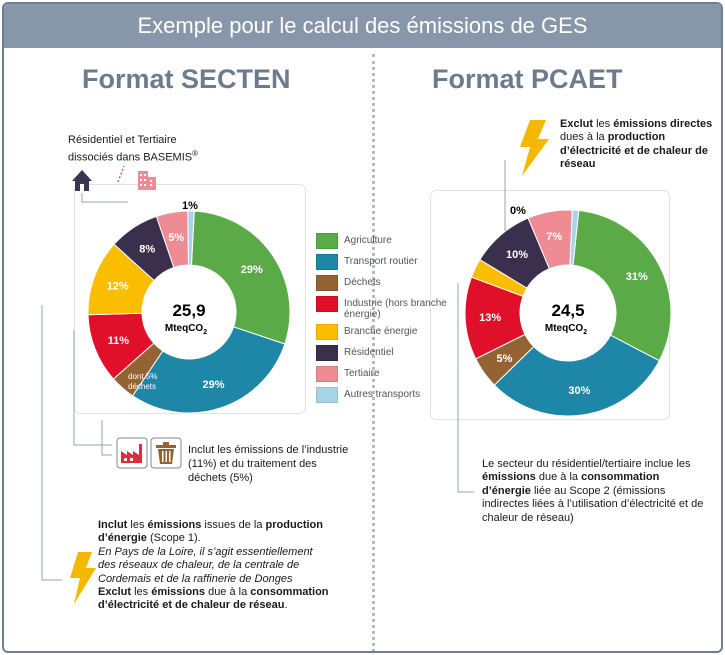  What do you see at coordinates (465, 388) in the screenshot?
I see `connector-pcaet-residential` at bounding box center [465, 388].